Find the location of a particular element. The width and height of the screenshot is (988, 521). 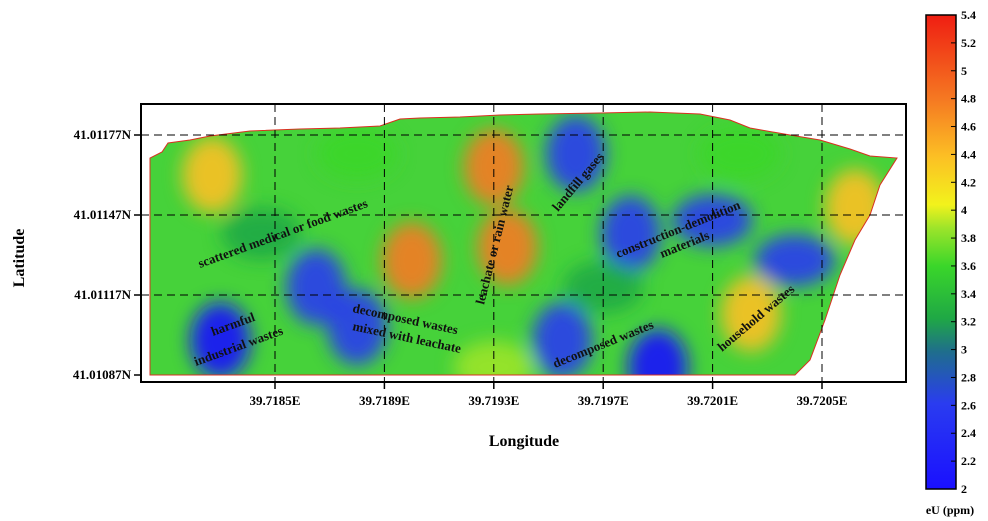

x-tick-label: 39.7185E is located at coordinates (275, 400).